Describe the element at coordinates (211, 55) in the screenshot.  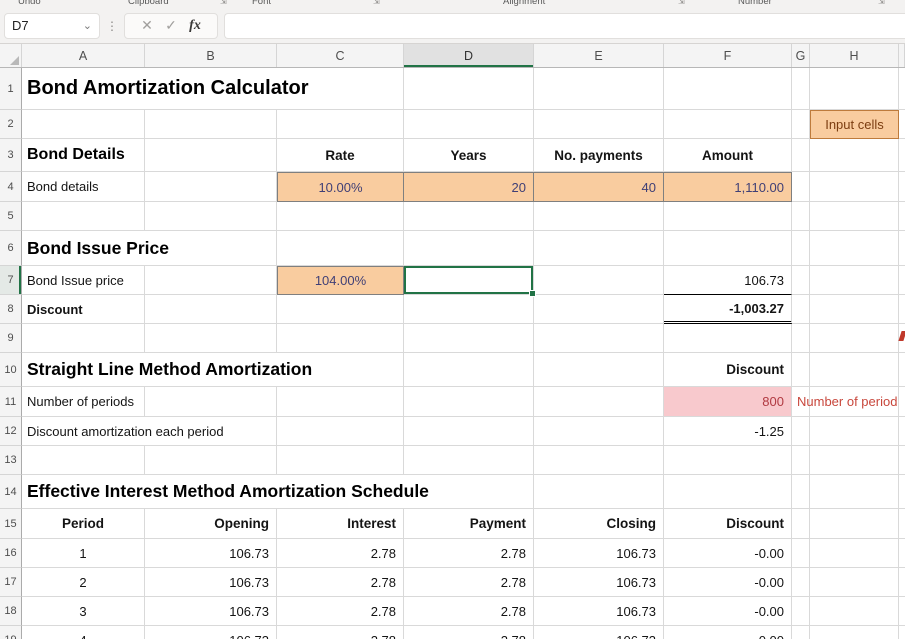
I see `column-header-b: B` at that location.